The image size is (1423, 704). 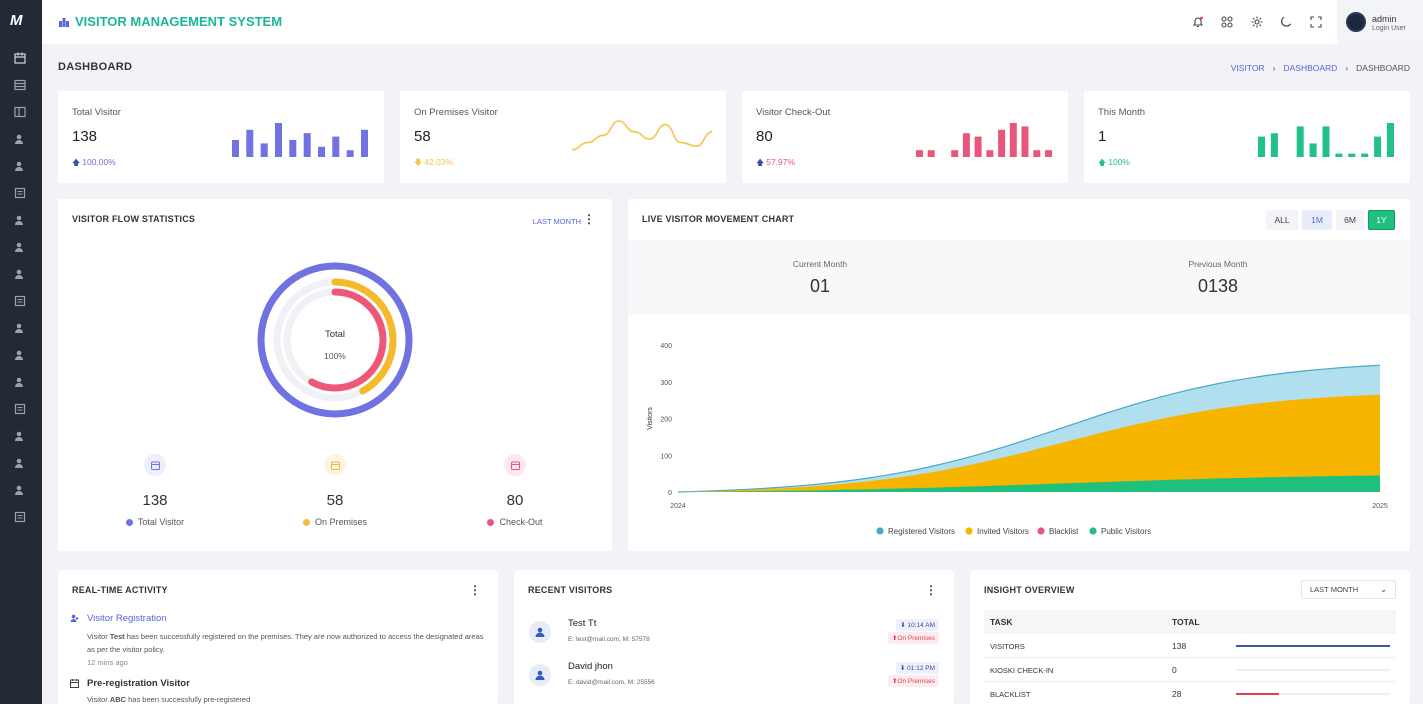 I want to click on activity-title: Visitor Registration, so click(x=127, y=618).